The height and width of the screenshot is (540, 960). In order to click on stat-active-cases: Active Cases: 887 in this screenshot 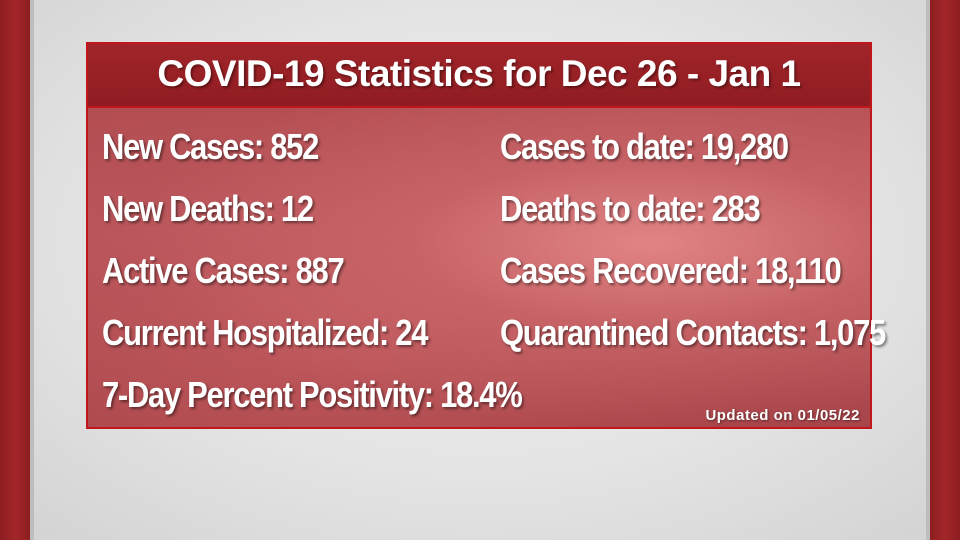, I will do `click(223, 270)`.